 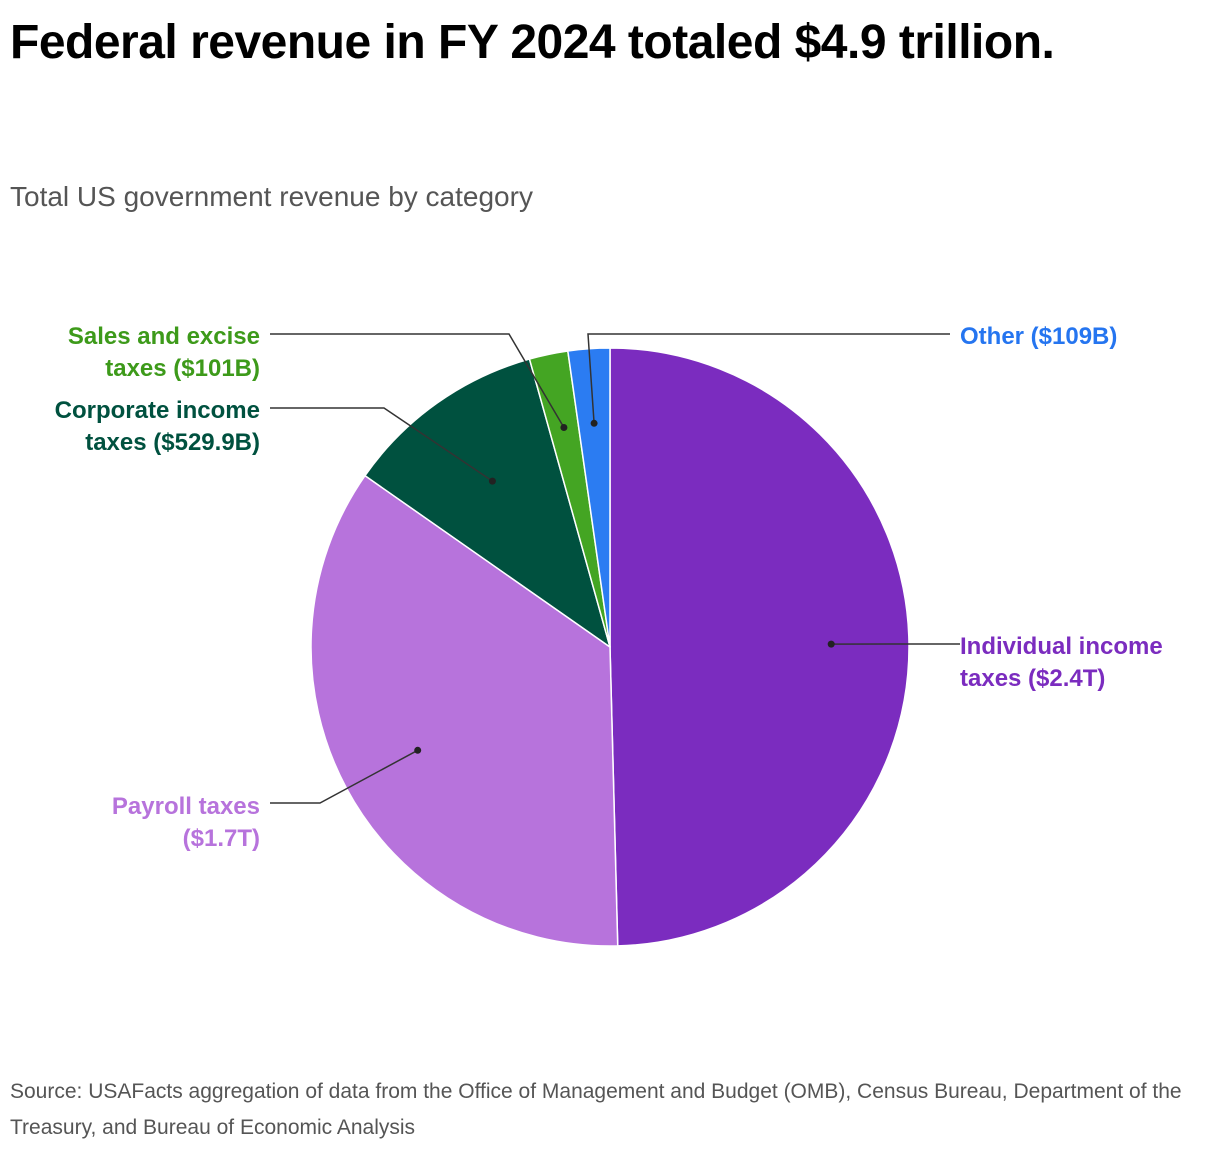 I want to click on slice-label-line: Other ($109B), so click(x=1038, y=336).